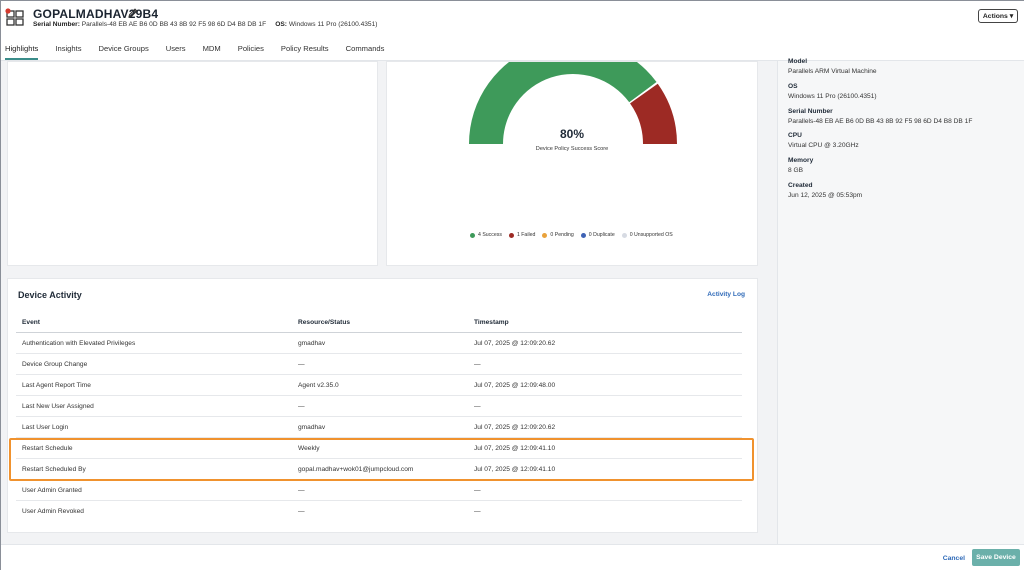 This screenshot has width=1024, height=570. Describe the element at coordinates (996, 557) in the screenshot. I see `save-device-button: Save Device` at that location.